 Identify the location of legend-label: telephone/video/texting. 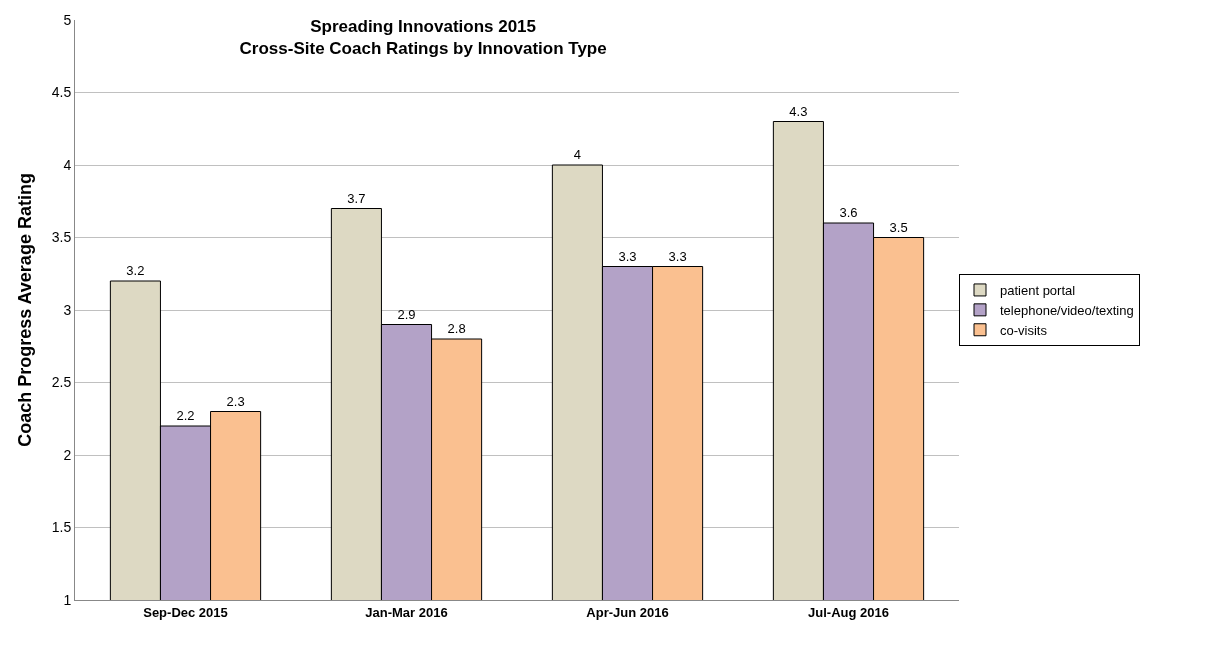
(1067, 310).